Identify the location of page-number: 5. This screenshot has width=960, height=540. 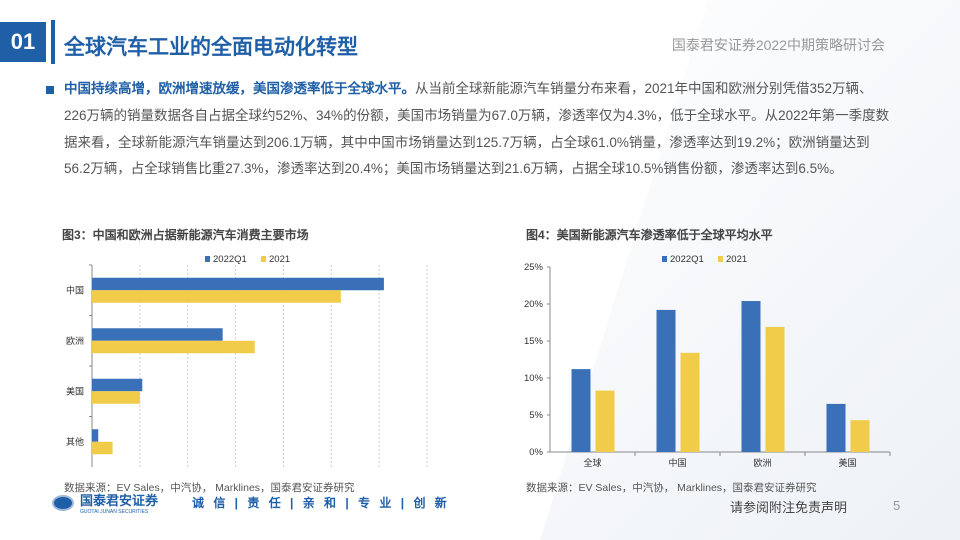
(897, 505).